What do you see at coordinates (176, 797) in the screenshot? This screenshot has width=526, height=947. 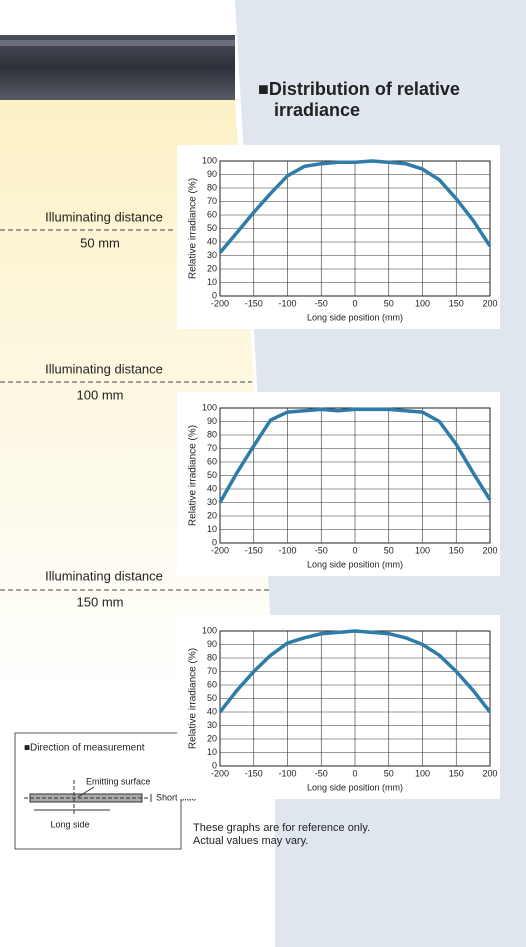 I see `short-label: Short side` at bounding box center [176, 797].